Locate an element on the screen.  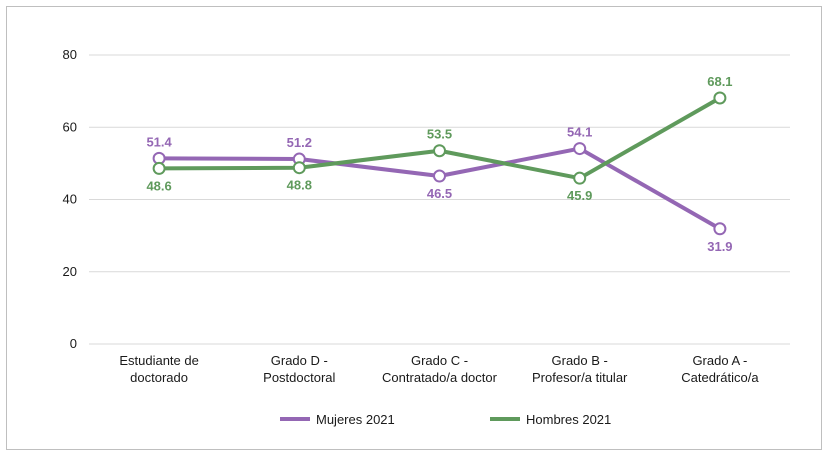
x-tick-label: Grado B -Profesor/a titular is located at coordinates (580, 369).